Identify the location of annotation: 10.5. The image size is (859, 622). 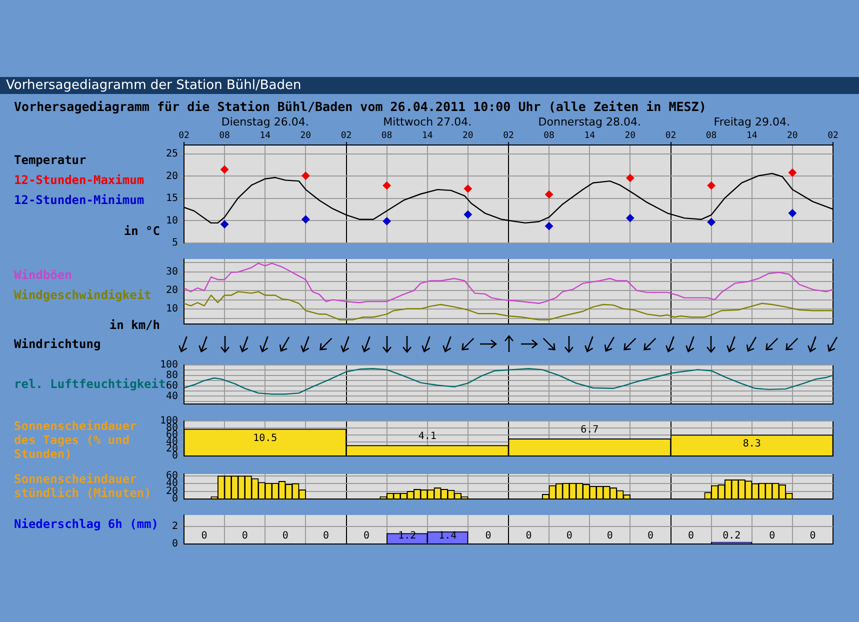
(265, 438).